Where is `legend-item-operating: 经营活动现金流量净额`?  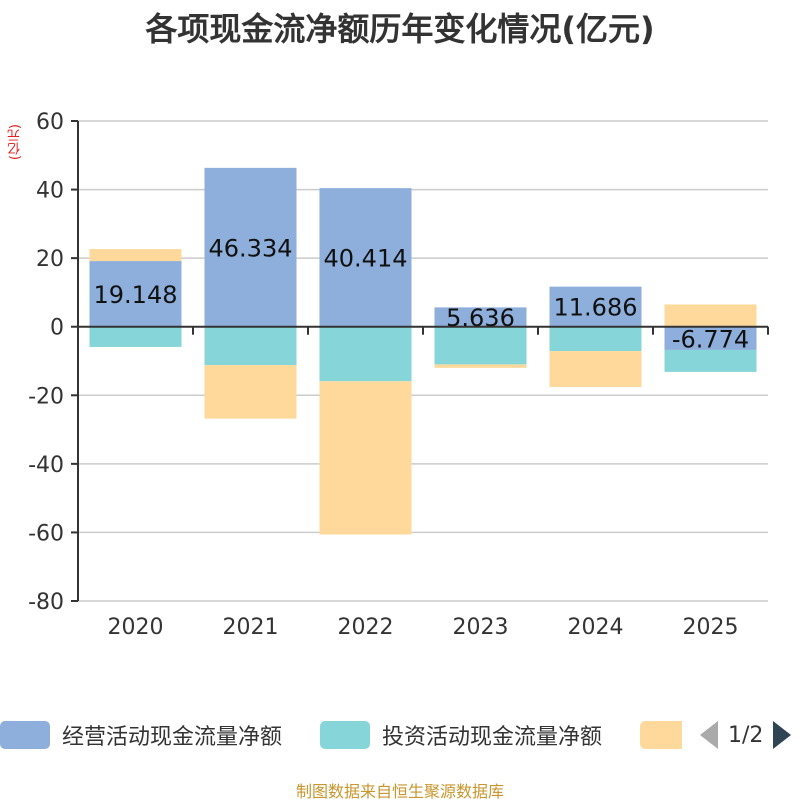
legend-item-operating: 经营活动现金流量净额 is located at coordinates (141, 735).